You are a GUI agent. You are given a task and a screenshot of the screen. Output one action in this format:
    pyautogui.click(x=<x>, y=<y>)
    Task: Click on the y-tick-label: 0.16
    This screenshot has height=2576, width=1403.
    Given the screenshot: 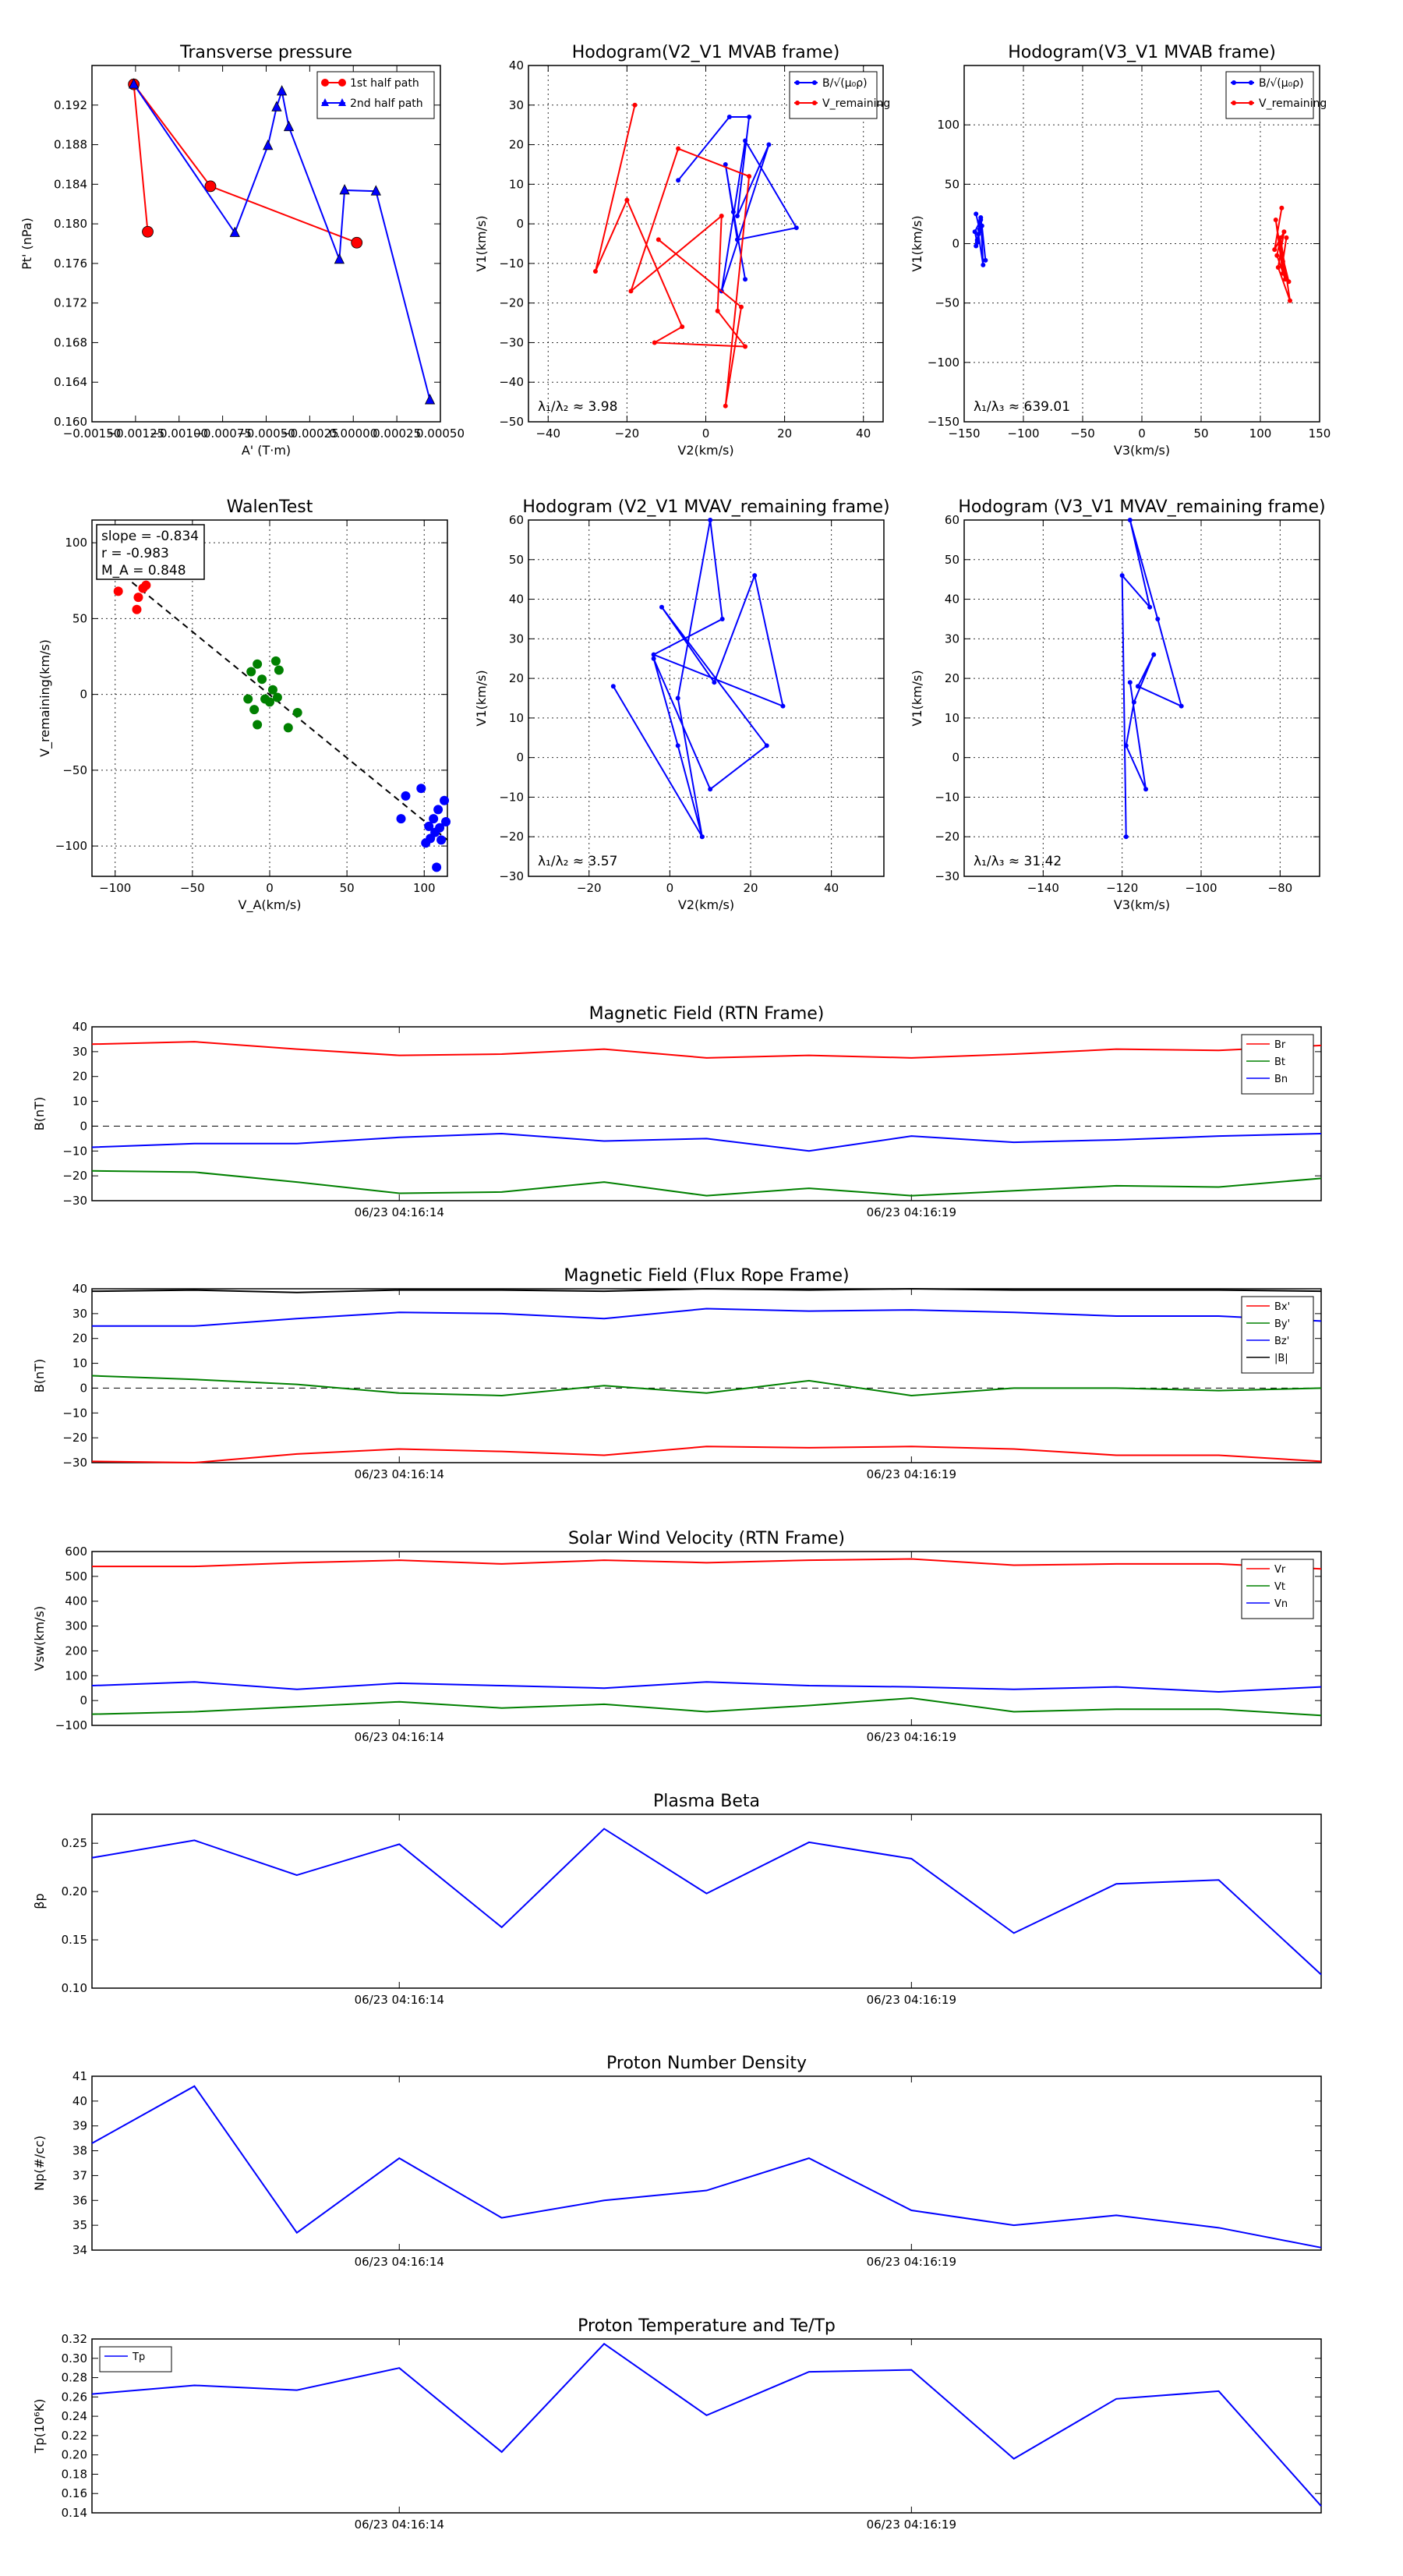 What is the action you would take?
    pyautogui.click(x=74, y=2493)
    